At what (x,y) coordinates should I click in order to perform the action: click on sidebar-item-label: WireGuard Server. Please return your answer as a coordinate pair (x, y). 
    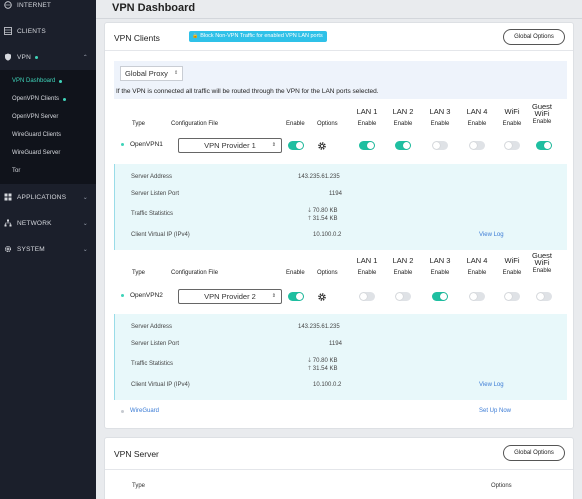
    Looking at the image, I should click on (36, 153).